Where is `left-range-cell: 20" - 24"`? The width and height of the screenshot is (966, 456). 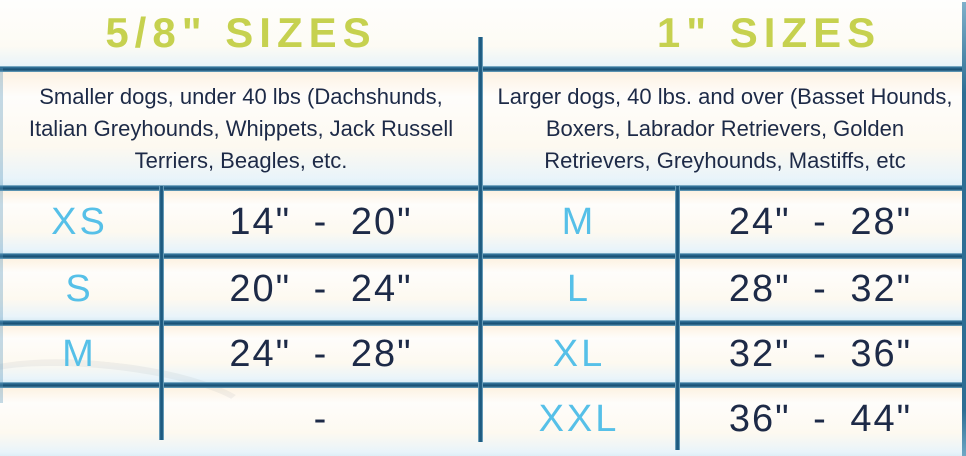
left-range-cell: 20" - 24" is located at coordinates (321, 289).